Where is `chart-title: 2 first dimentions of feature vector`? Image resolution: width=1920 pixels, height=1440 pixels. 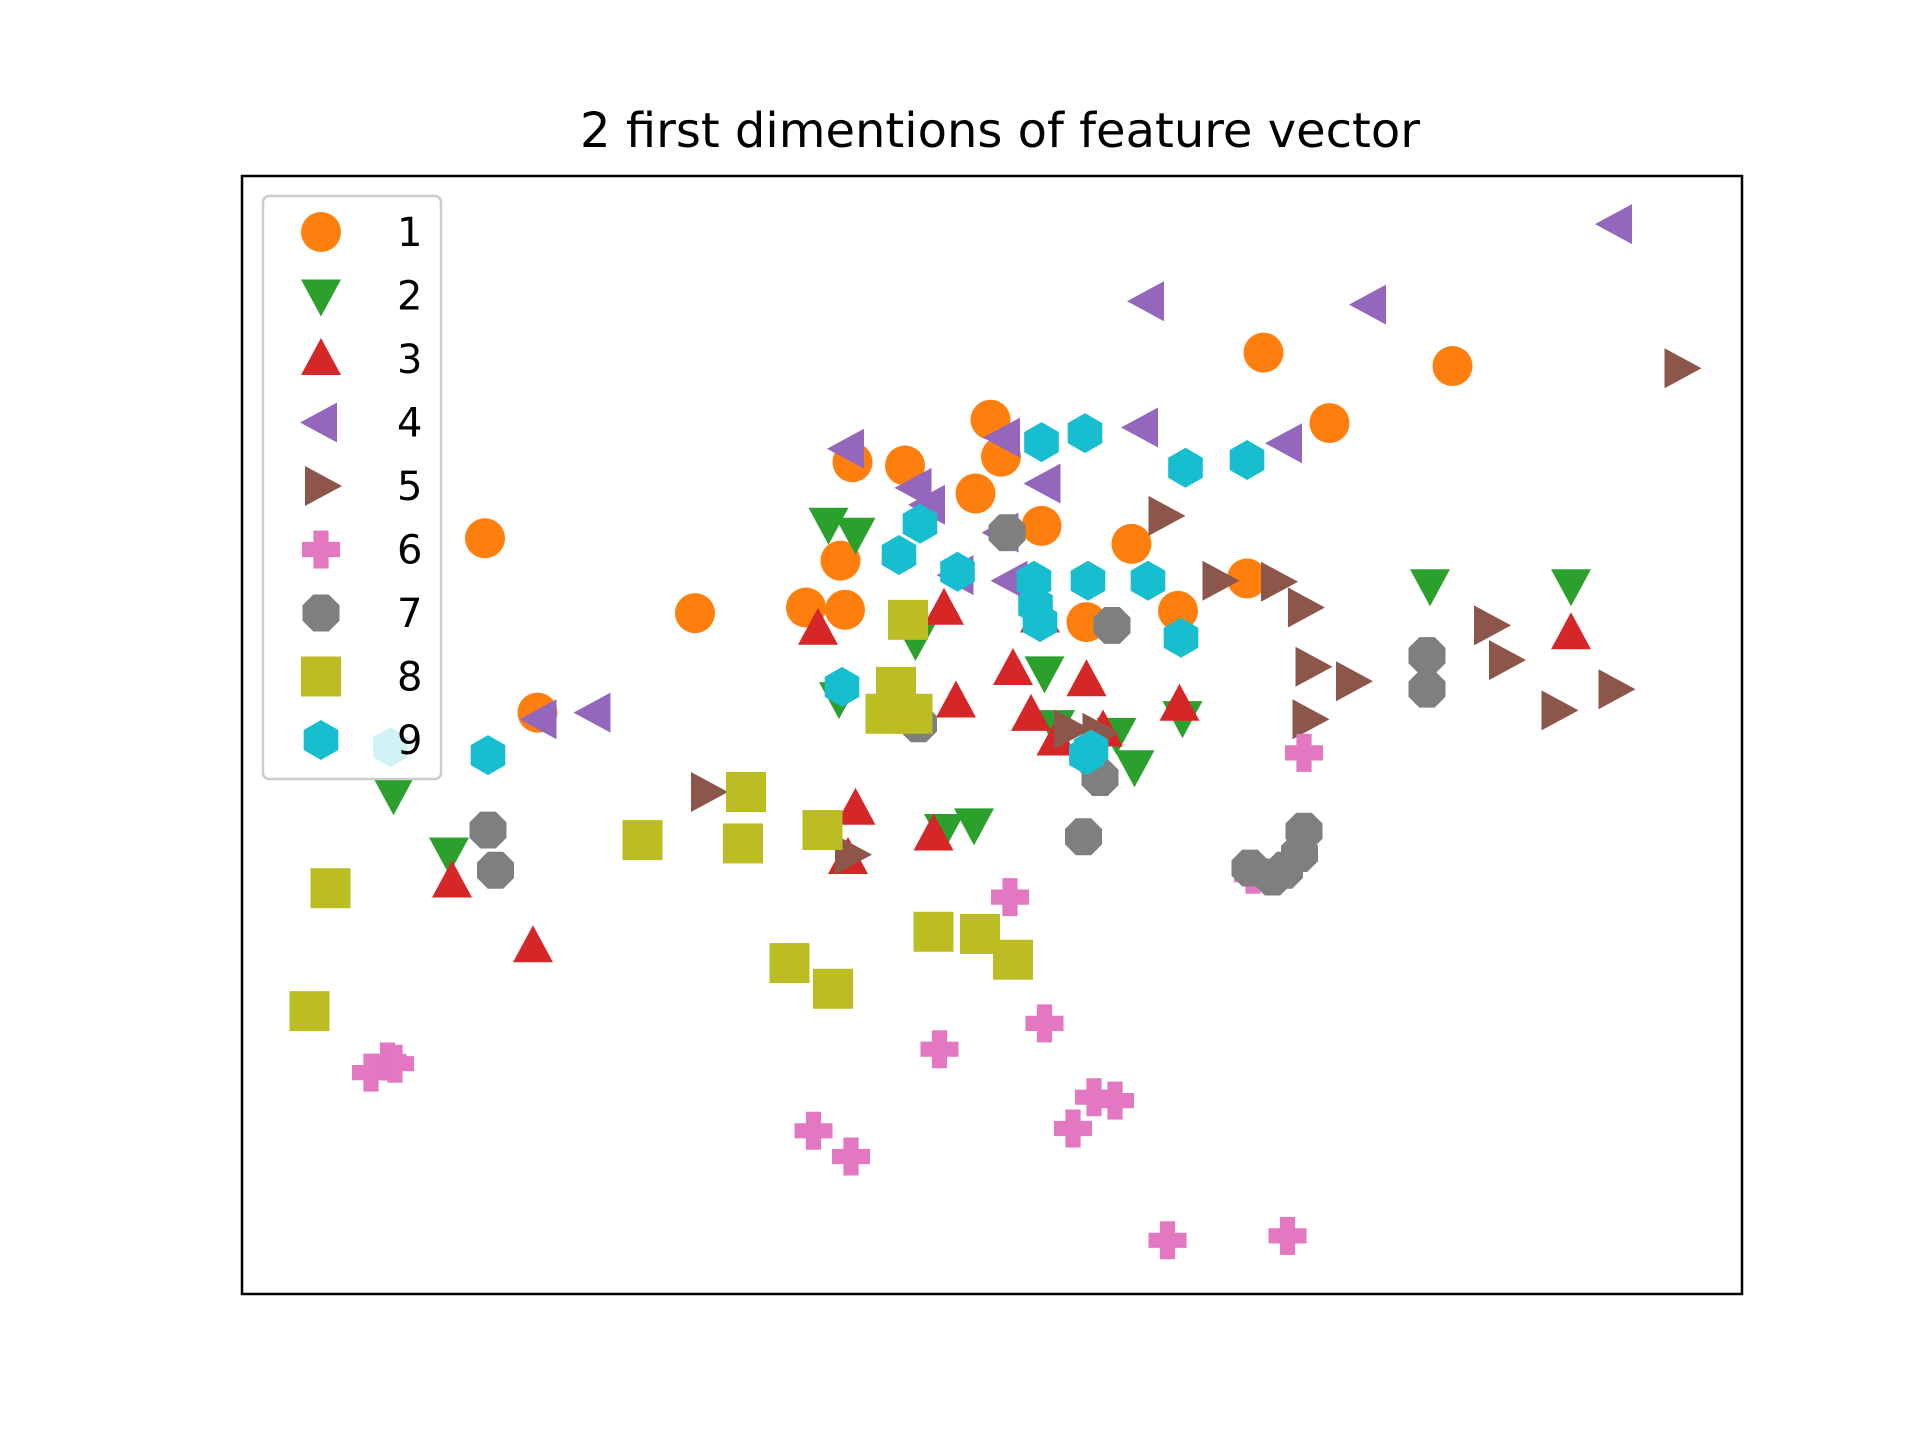 chart-title: 2 first dimentions of feature vector is located at coordinates (1000, 131).